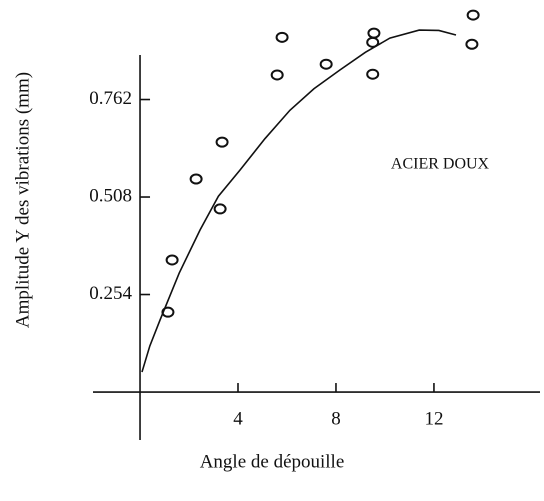  What do you see at coordinates (272, 461) in the screenshot?
I see `x-axis-label: Angle de dépouille` at bounding box center [272, 461].